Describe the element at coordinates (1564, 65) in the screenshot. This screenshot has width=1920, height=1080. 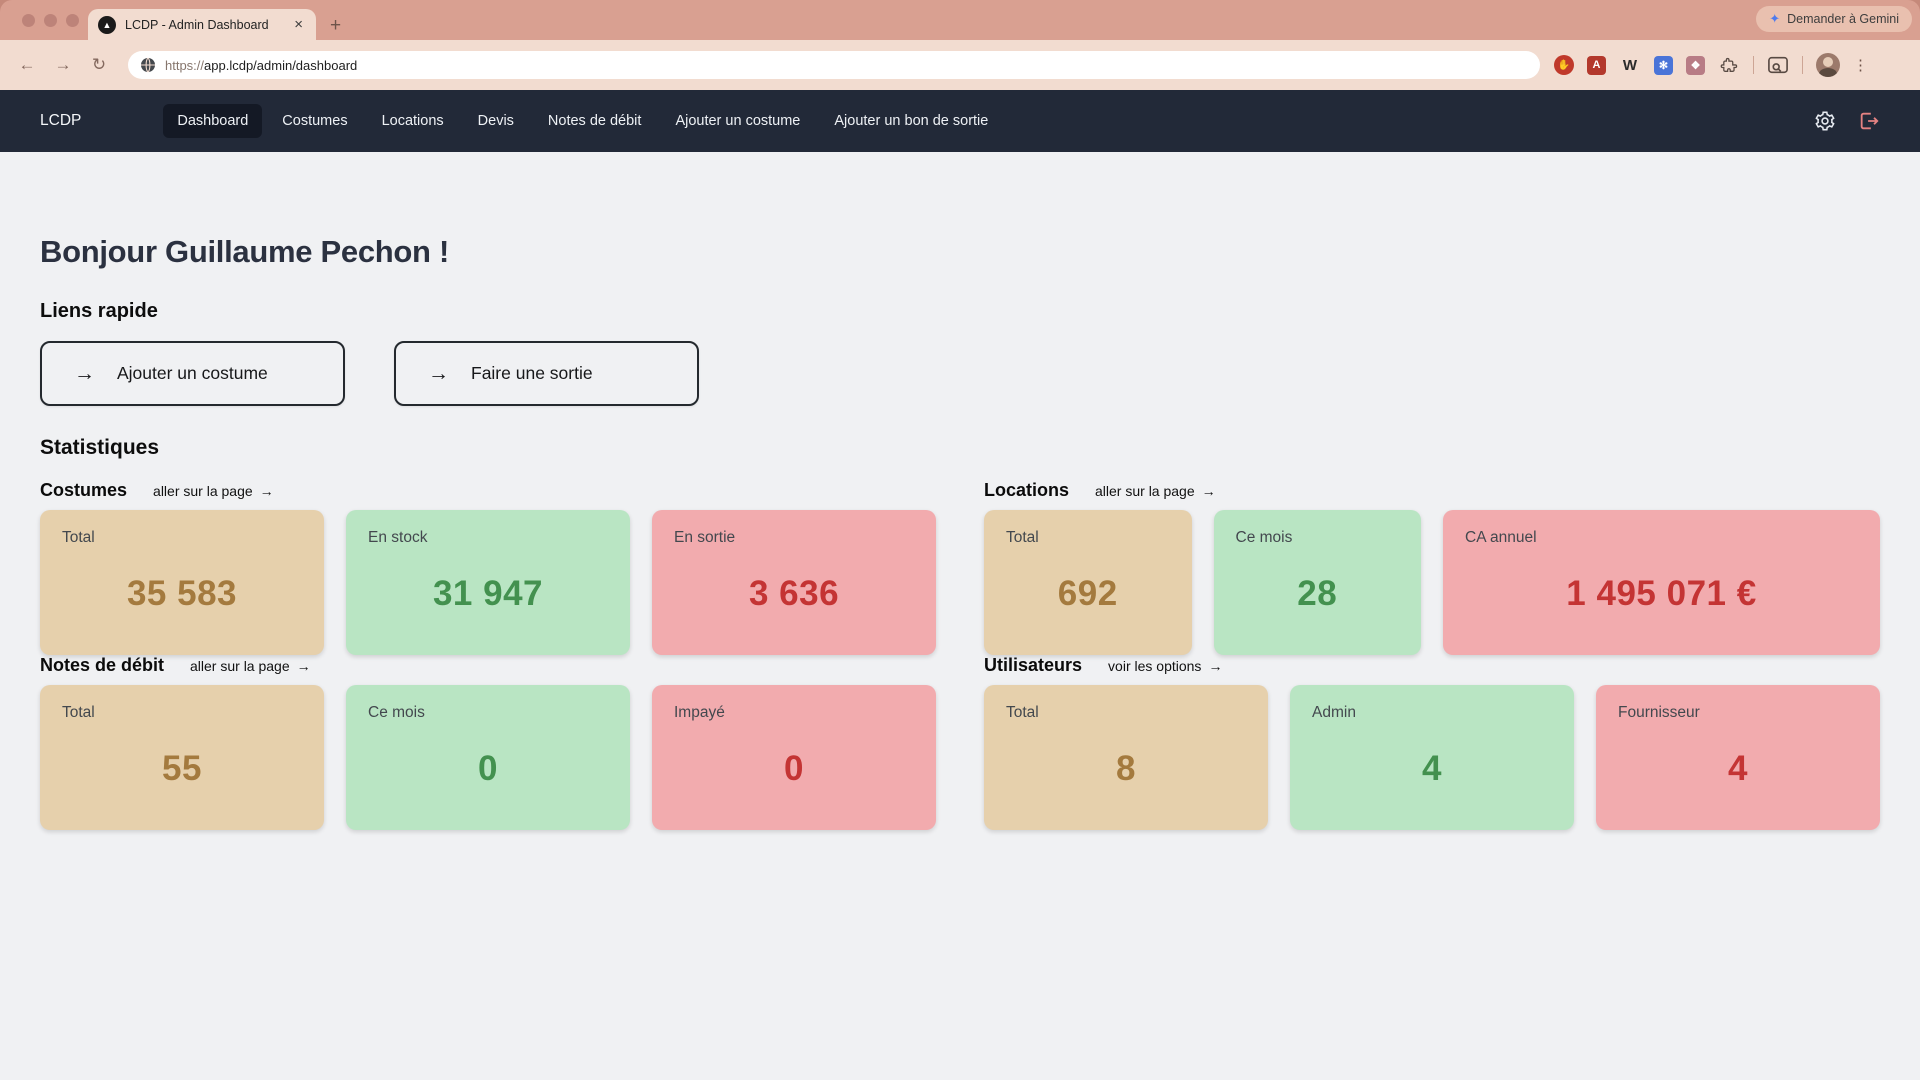
I see `blocker-extension-icon: ✋` at that location.